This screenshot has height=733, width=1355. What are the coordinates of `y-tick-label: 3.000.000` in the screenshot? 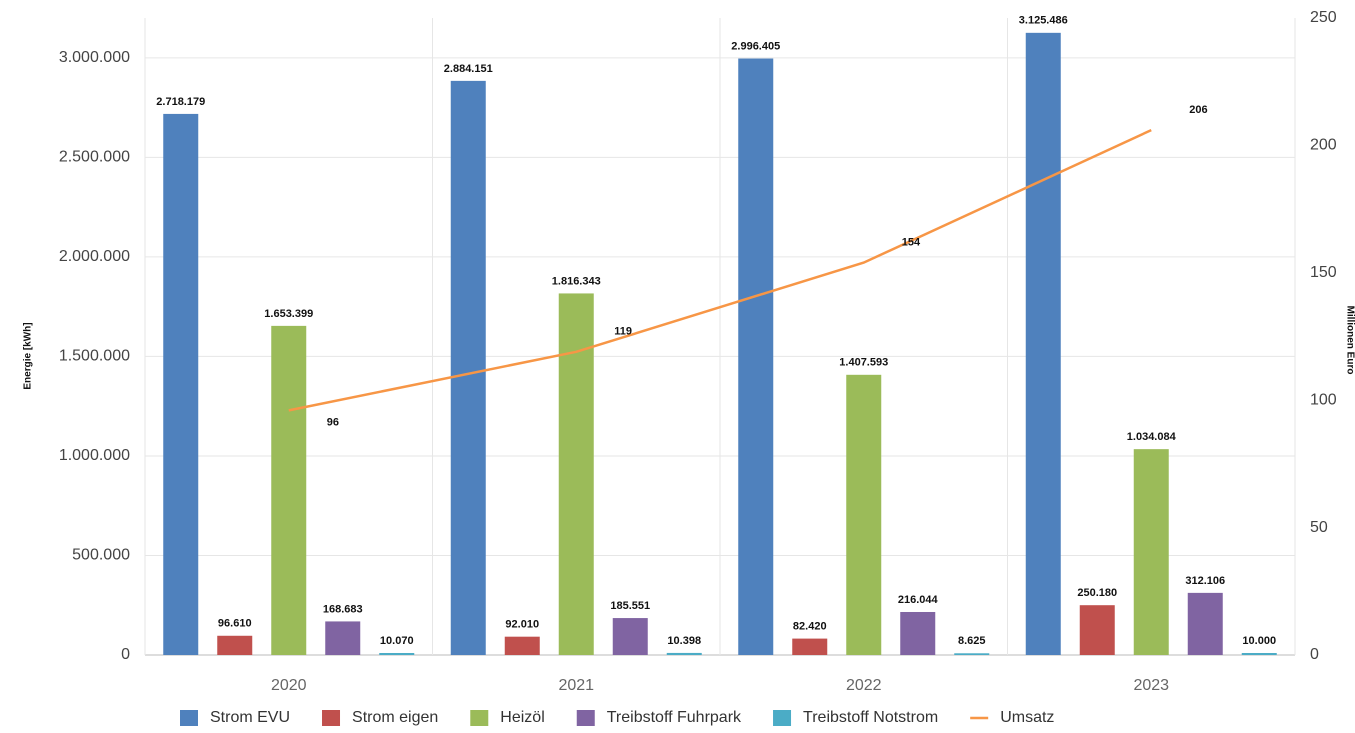 It's located at (94, 57).